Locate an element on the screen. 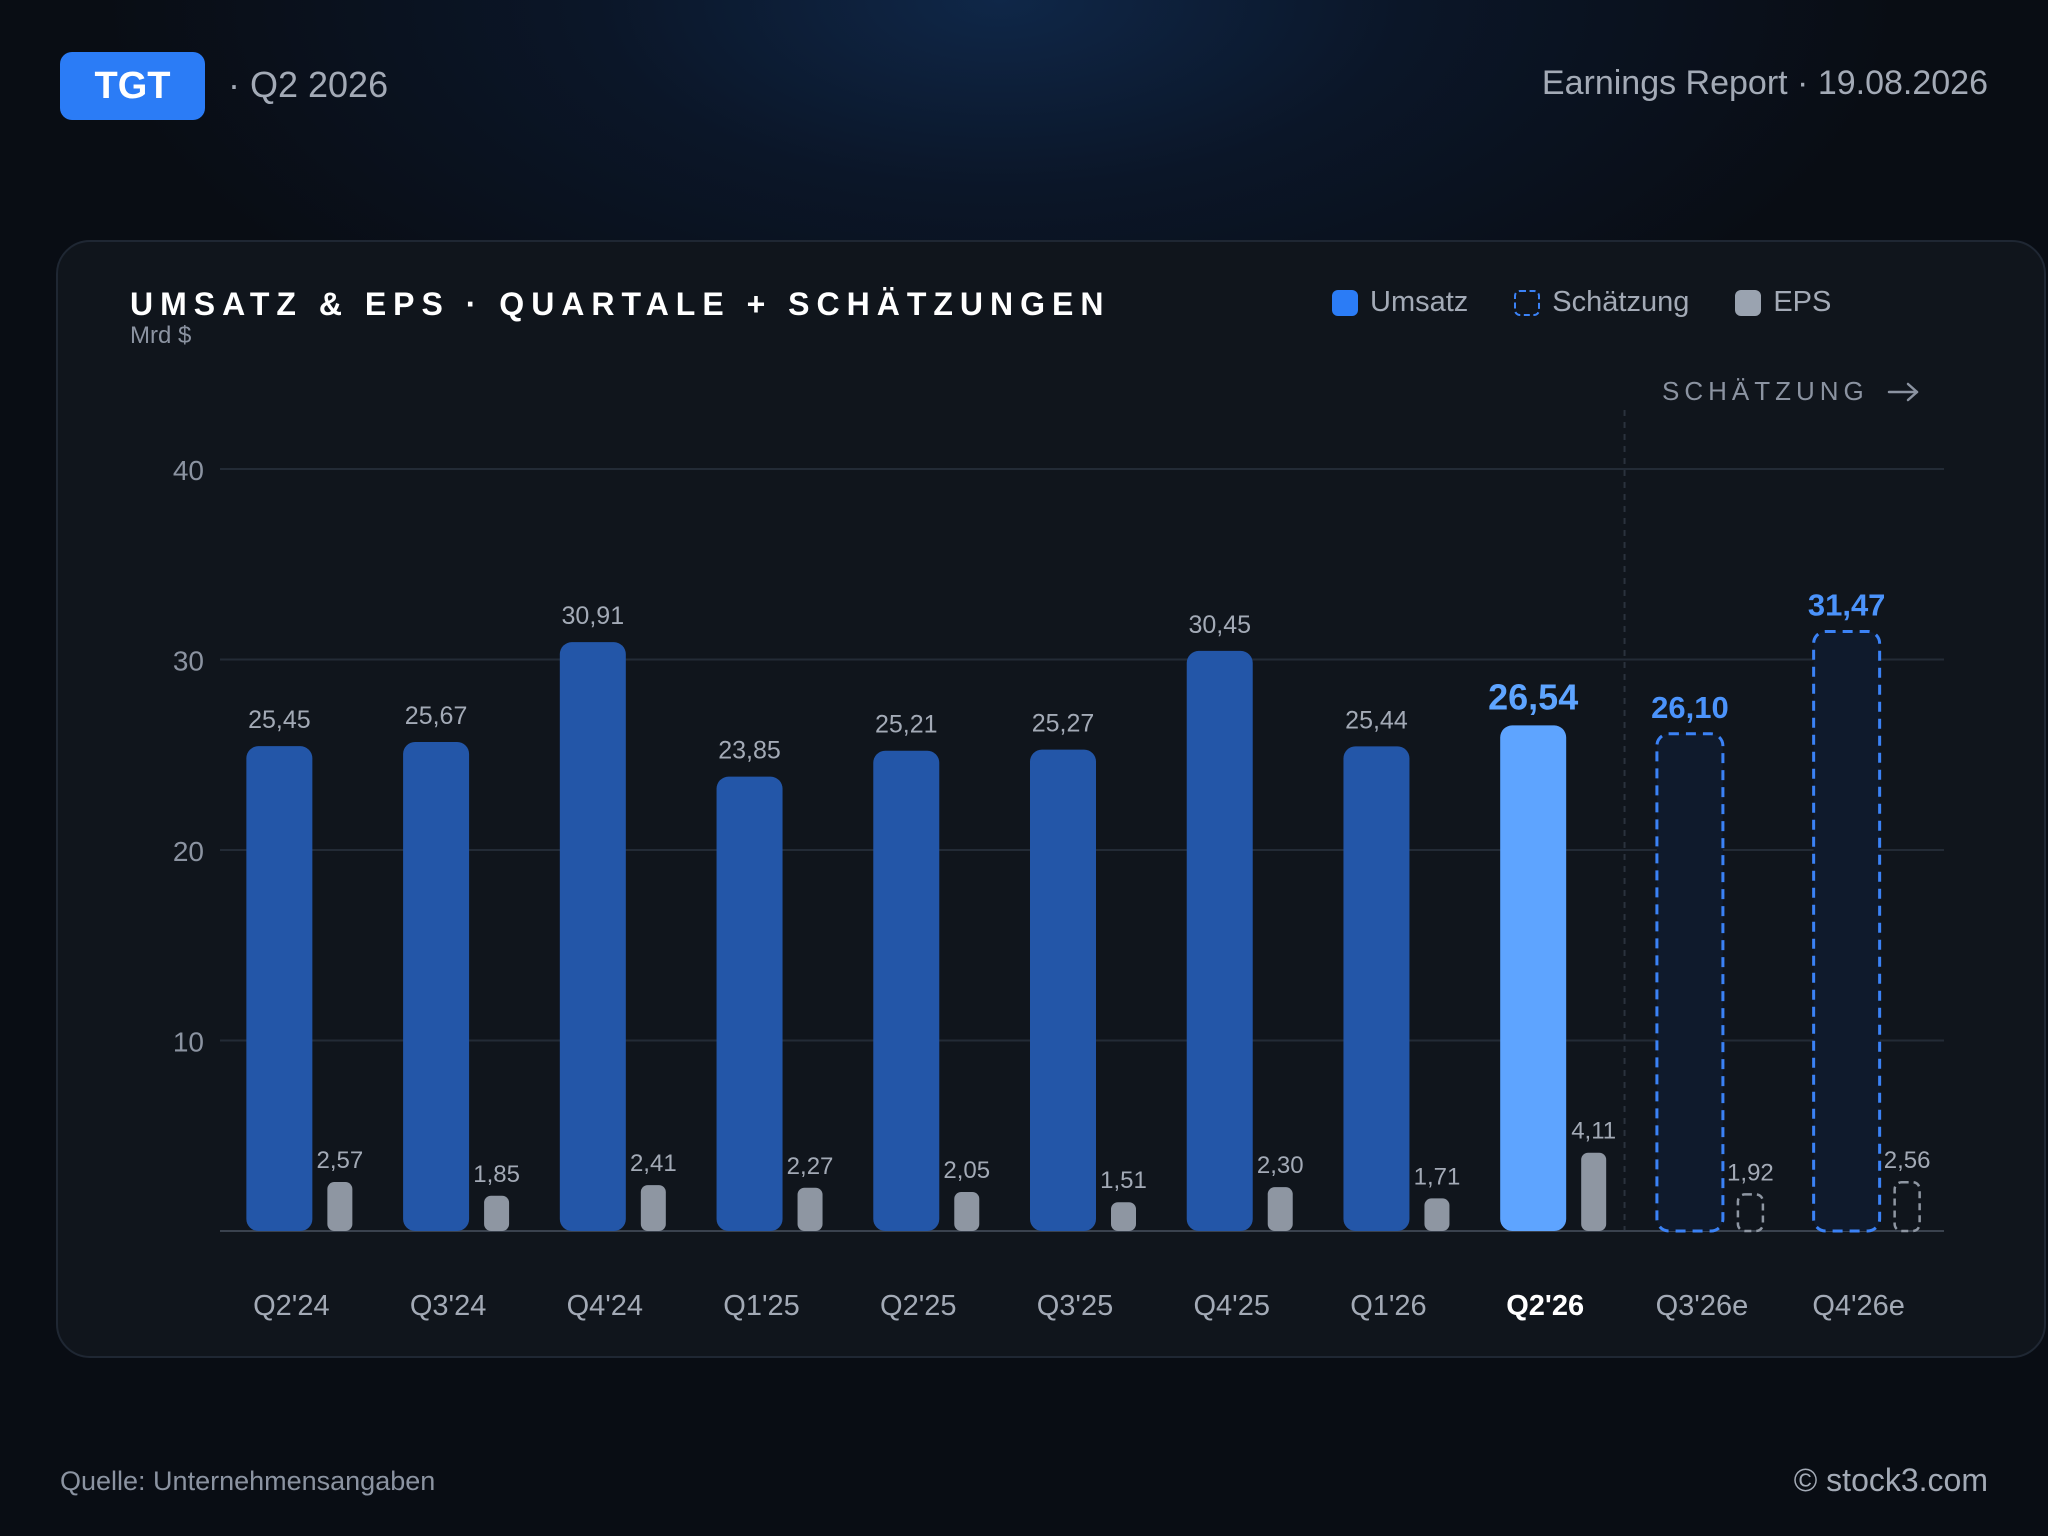 This screenshot has height=1536, width=2048. legend-item-revenue: Umsatz is located at coordinates (1400, 302).